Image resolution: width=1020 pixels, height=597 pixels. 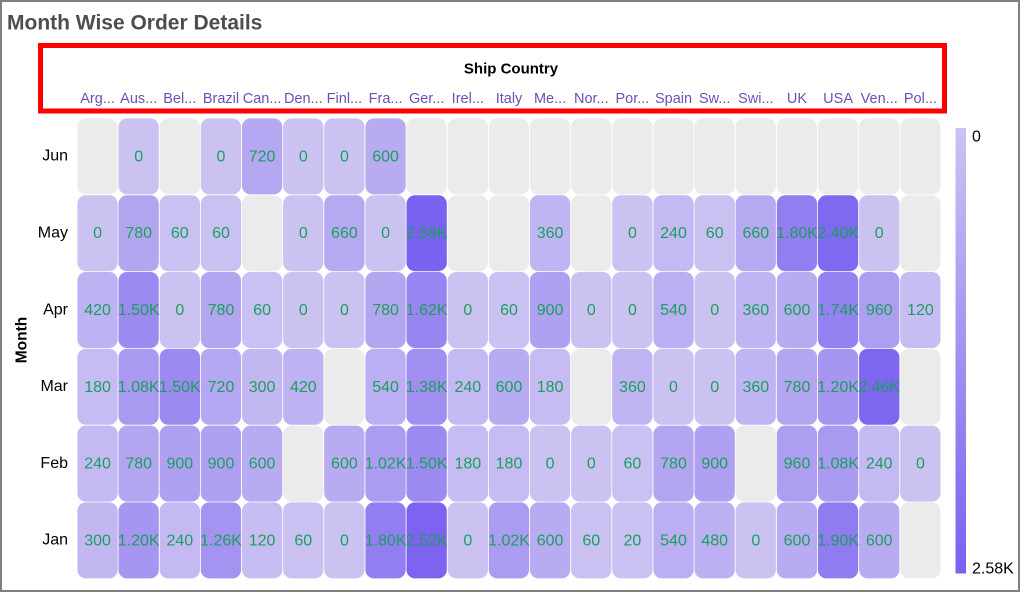 I want to click on svg-text: 1.80K, so click(x=797, y=233).